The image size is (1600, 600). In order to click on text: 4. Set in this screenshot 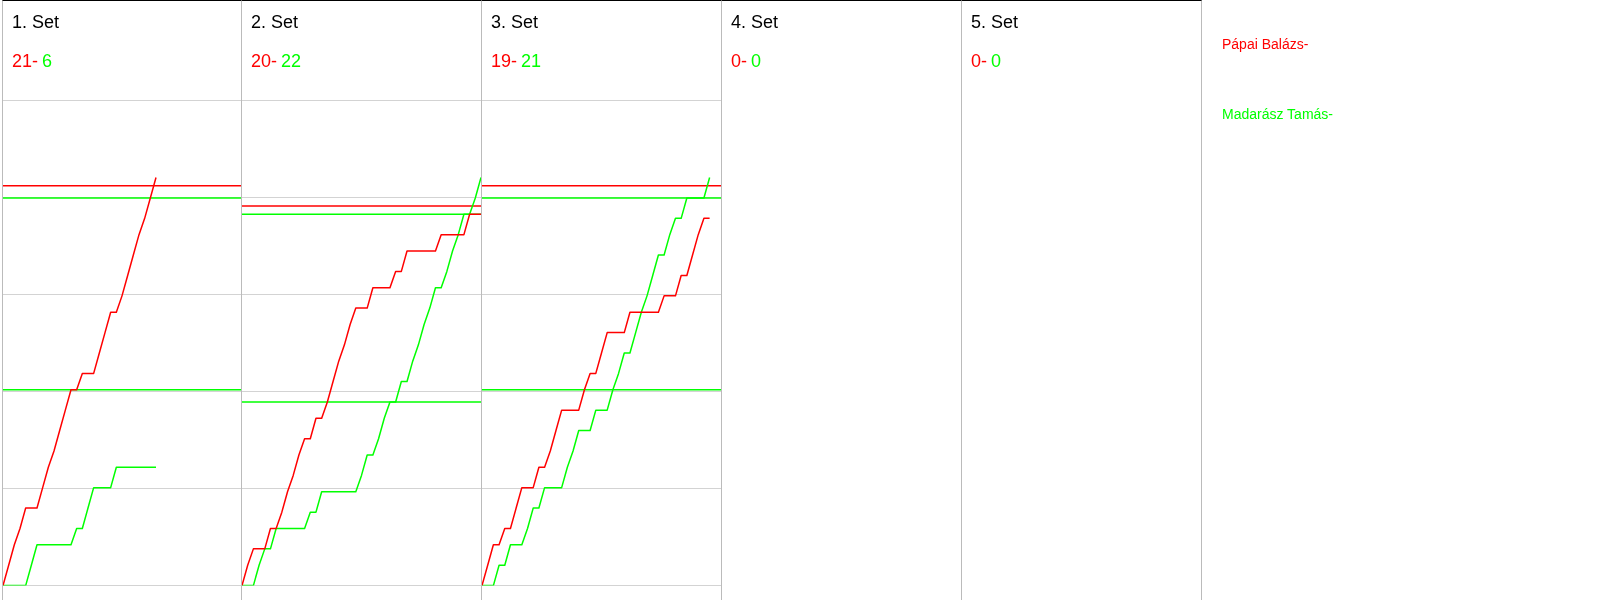, I will do `click(755, 22)`.